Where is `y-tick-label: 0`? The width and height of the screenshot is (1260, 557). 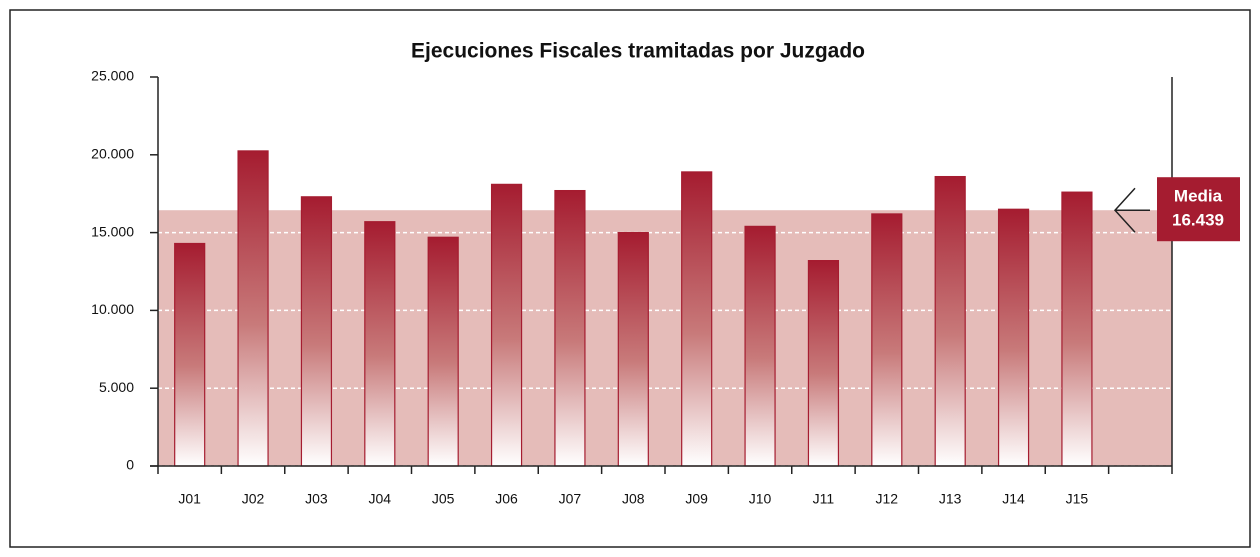
y-tick-label: 0 is located at coordinates (130, 465).